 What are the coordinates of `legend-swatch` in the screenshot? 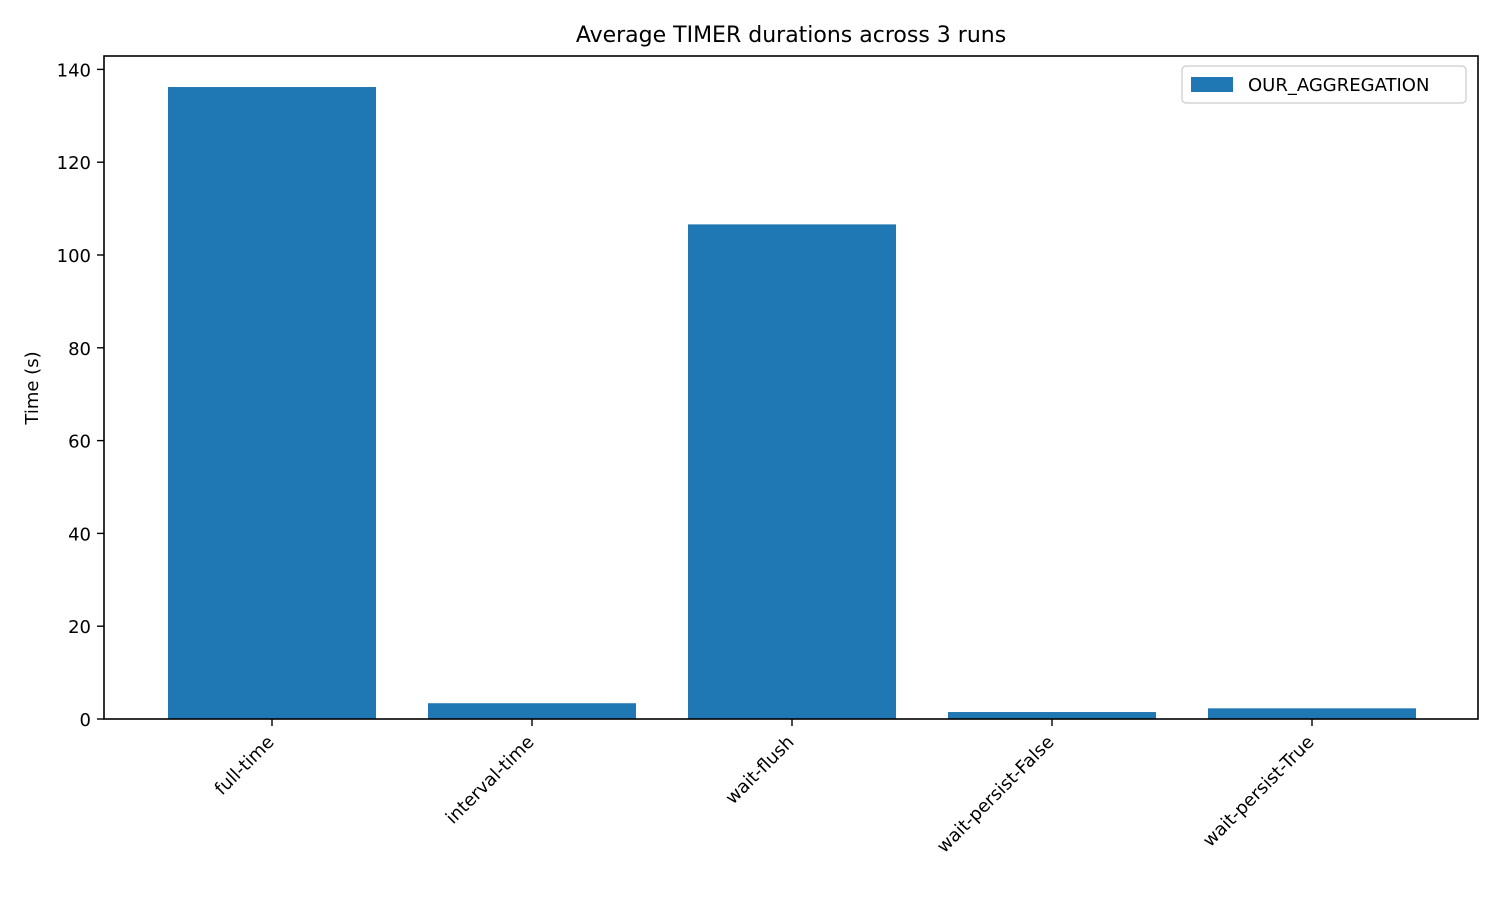 It's located at (1212, 84).